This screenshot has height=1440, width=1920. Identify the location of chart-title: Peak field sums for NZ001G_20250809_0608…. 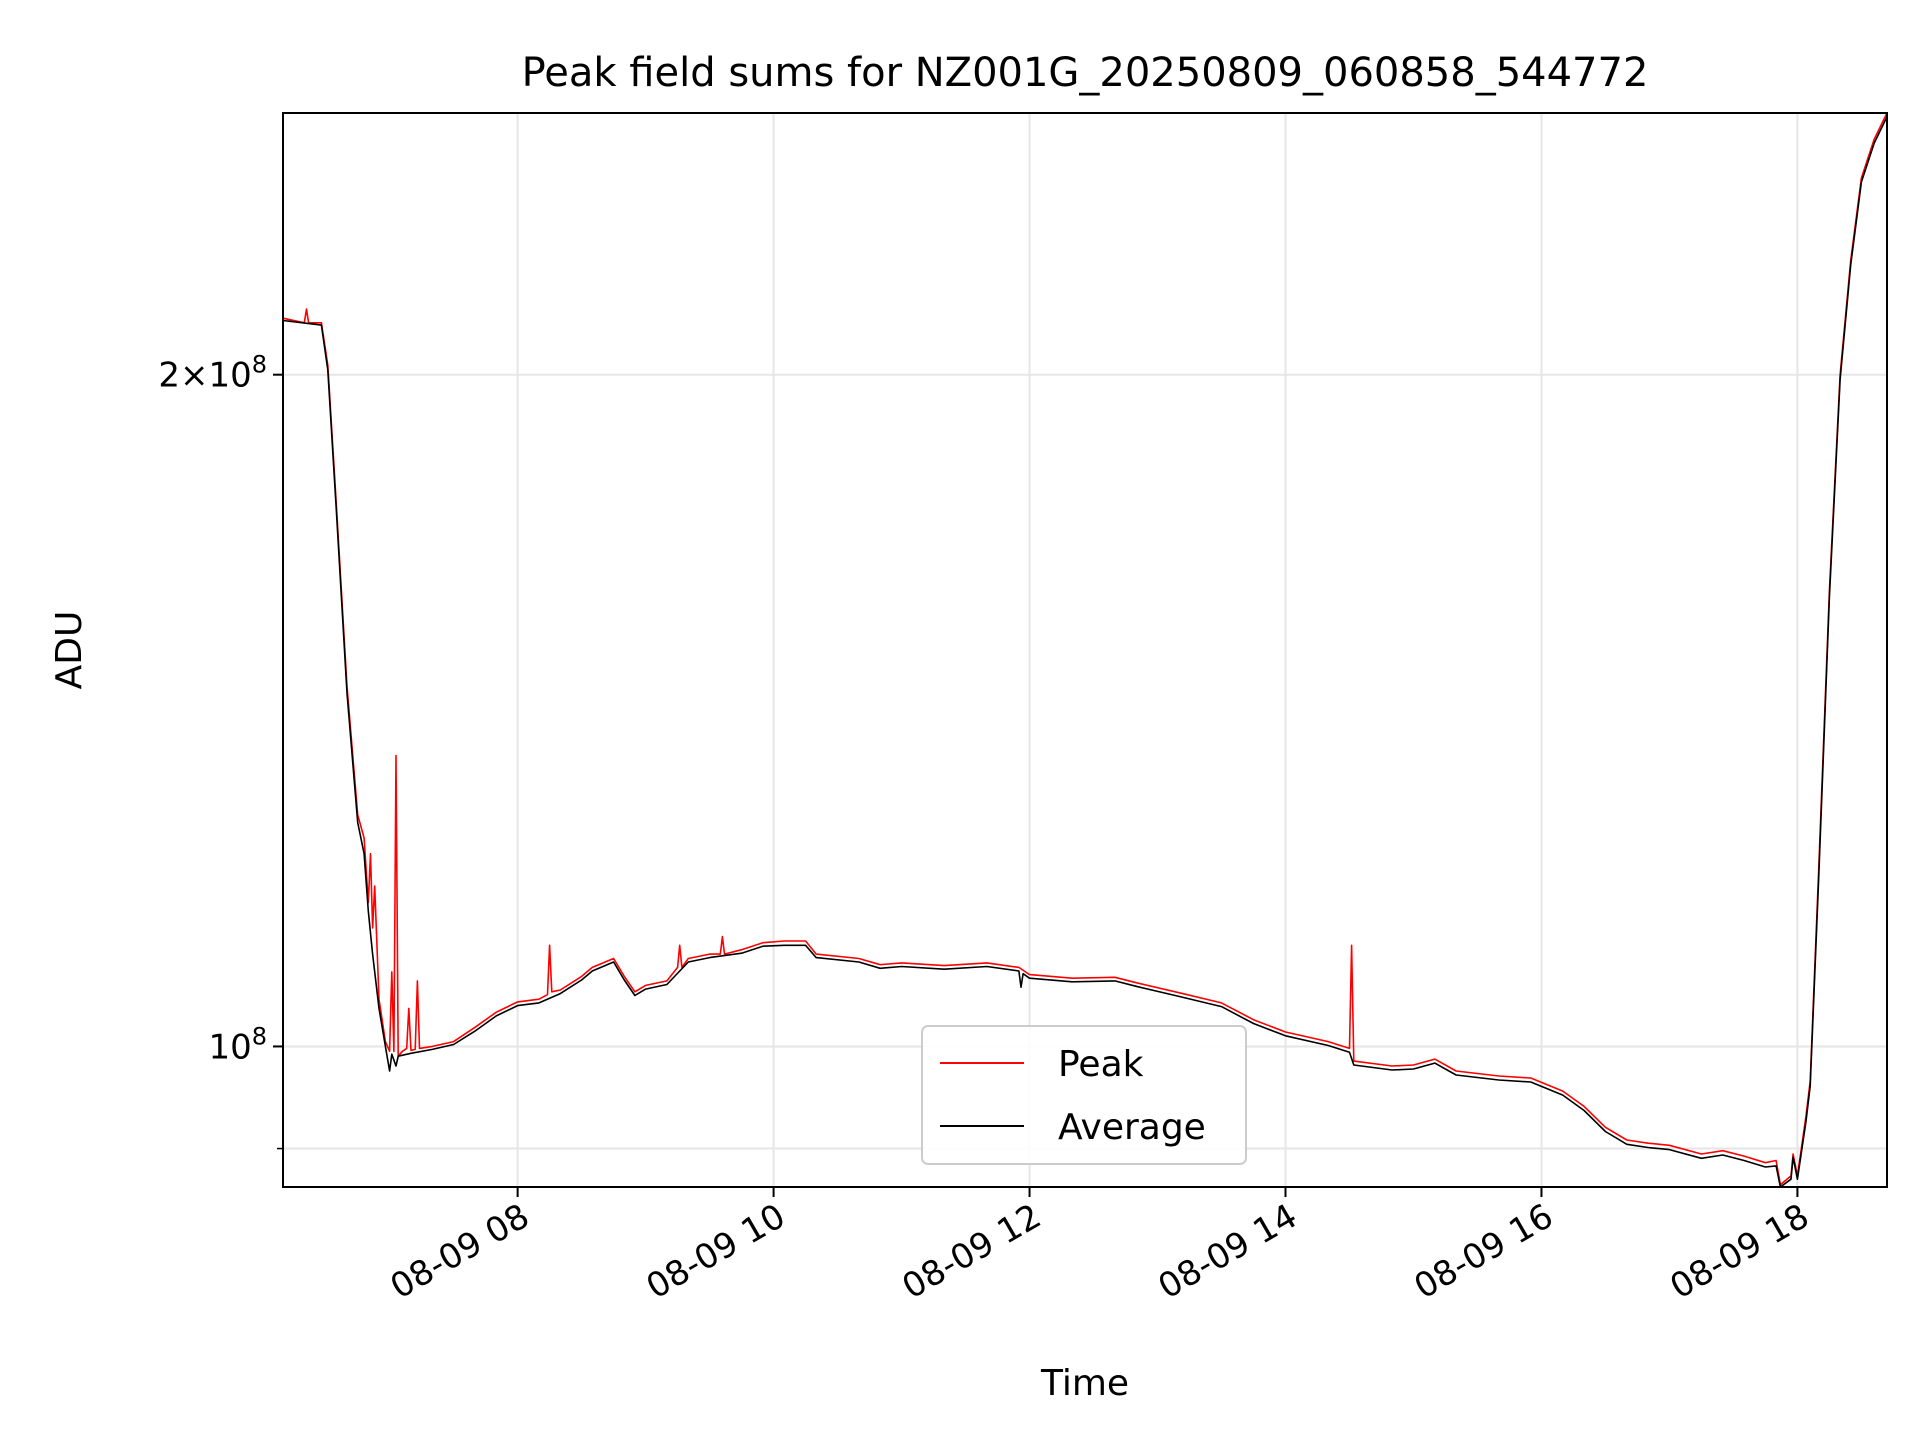
(1085, 73).